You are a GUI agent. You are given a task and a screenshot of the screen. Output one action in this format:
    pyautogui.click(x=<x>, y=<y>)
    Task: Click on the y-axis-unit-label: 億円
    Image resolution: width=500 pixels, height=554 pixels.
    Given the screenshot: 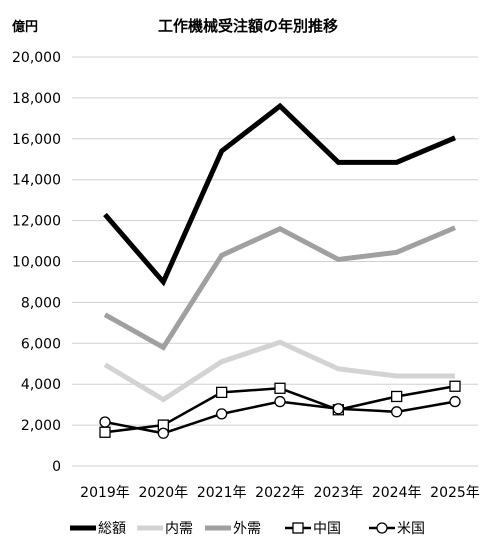 What is the action you would take?
    pyautogui.click(x=25, y=27)
    